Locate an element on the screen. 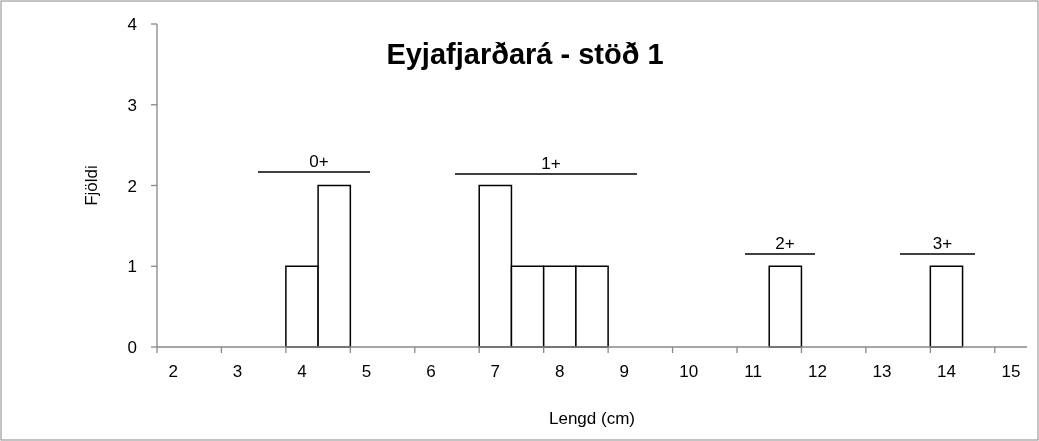  x-axis-title: Lengd (cm) is located at coordinates (592, 418).